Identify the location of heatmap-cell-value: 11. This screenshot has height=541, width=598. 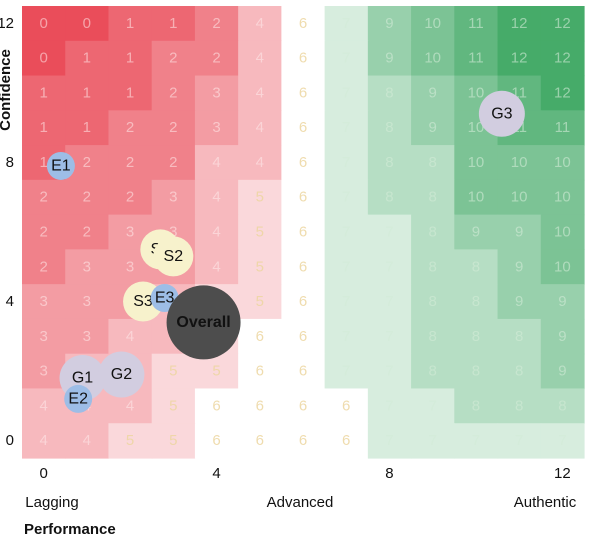
(476, 58).